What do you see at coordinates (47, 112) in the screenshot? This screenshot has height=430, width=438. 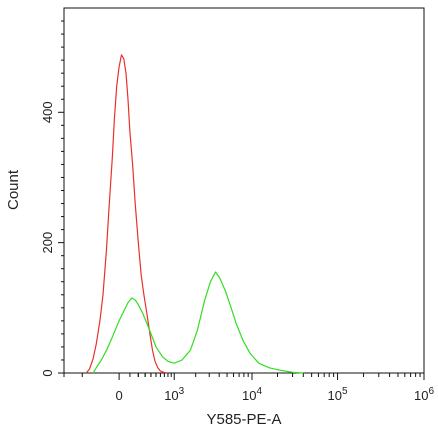 I see `y-tick-label: 400` at bounding box center [47, 112].